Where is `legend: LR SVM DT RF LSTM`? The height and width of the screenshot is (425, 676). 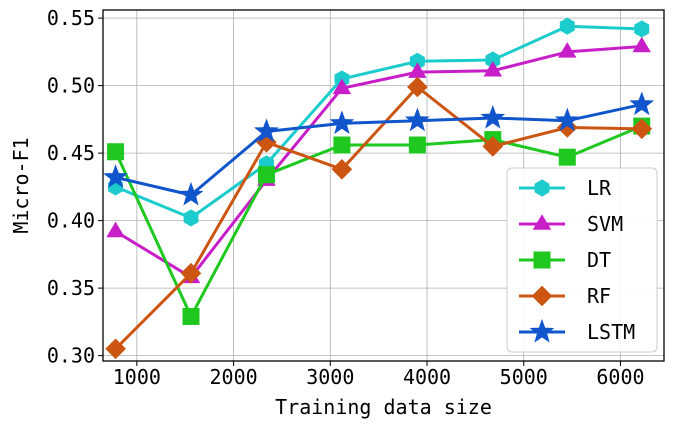 legend: LR SVM DT RF LSTM is located at coordinates (582, 260).